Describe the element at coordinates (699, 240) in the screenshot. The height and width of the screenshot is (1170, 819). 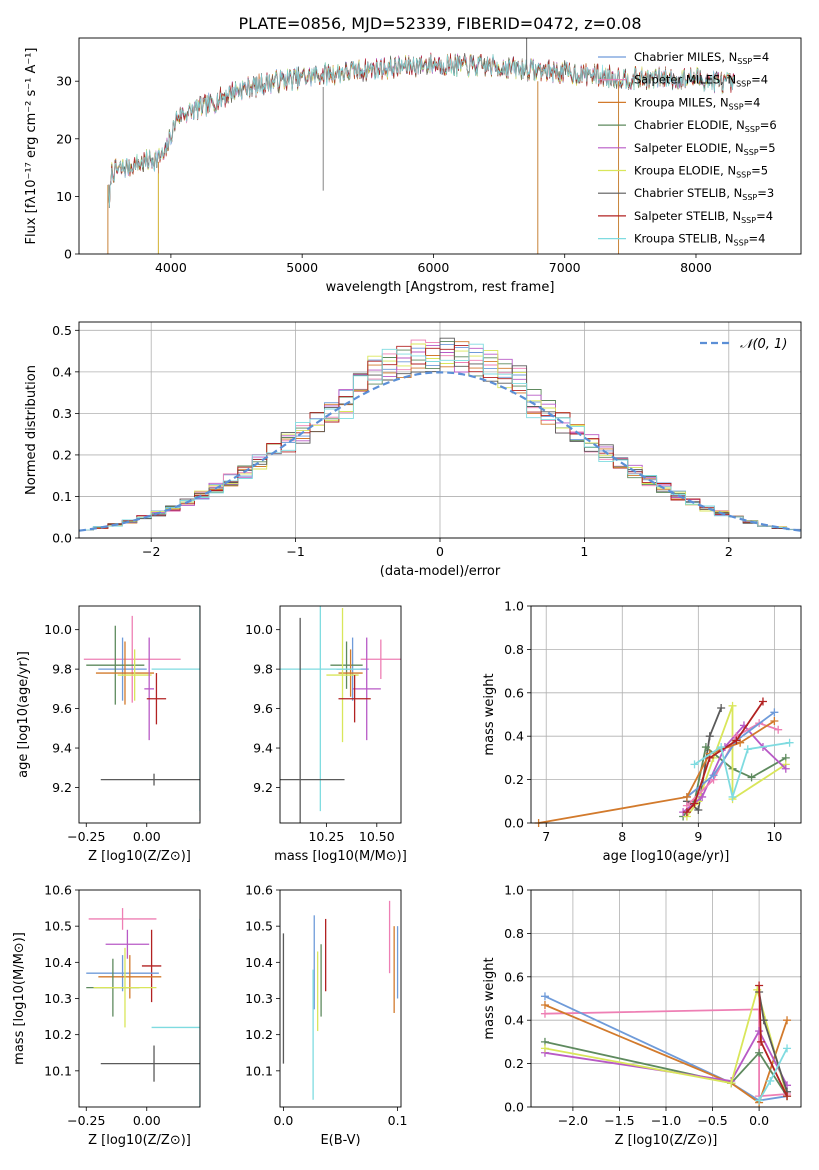
I see `legend-entry: Kroupa STELIB, NSSP=4` at that location.